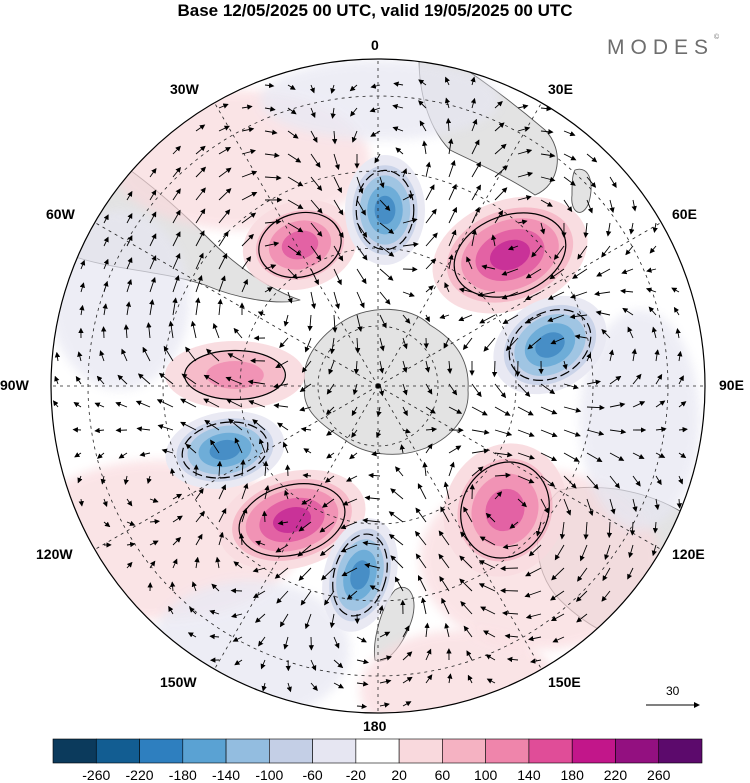 Image resolution: width=750 pixels, height=783 pixels. I want to click on indian-low-anomaly, so click(550, 345).